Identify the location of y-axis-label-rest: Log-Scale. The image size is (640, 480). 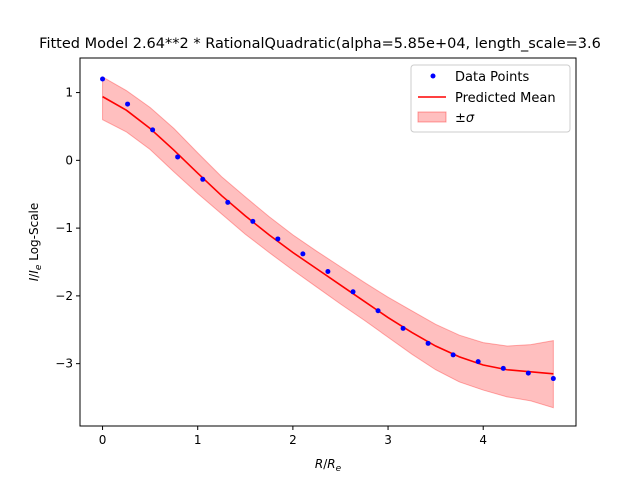
(34, 234).